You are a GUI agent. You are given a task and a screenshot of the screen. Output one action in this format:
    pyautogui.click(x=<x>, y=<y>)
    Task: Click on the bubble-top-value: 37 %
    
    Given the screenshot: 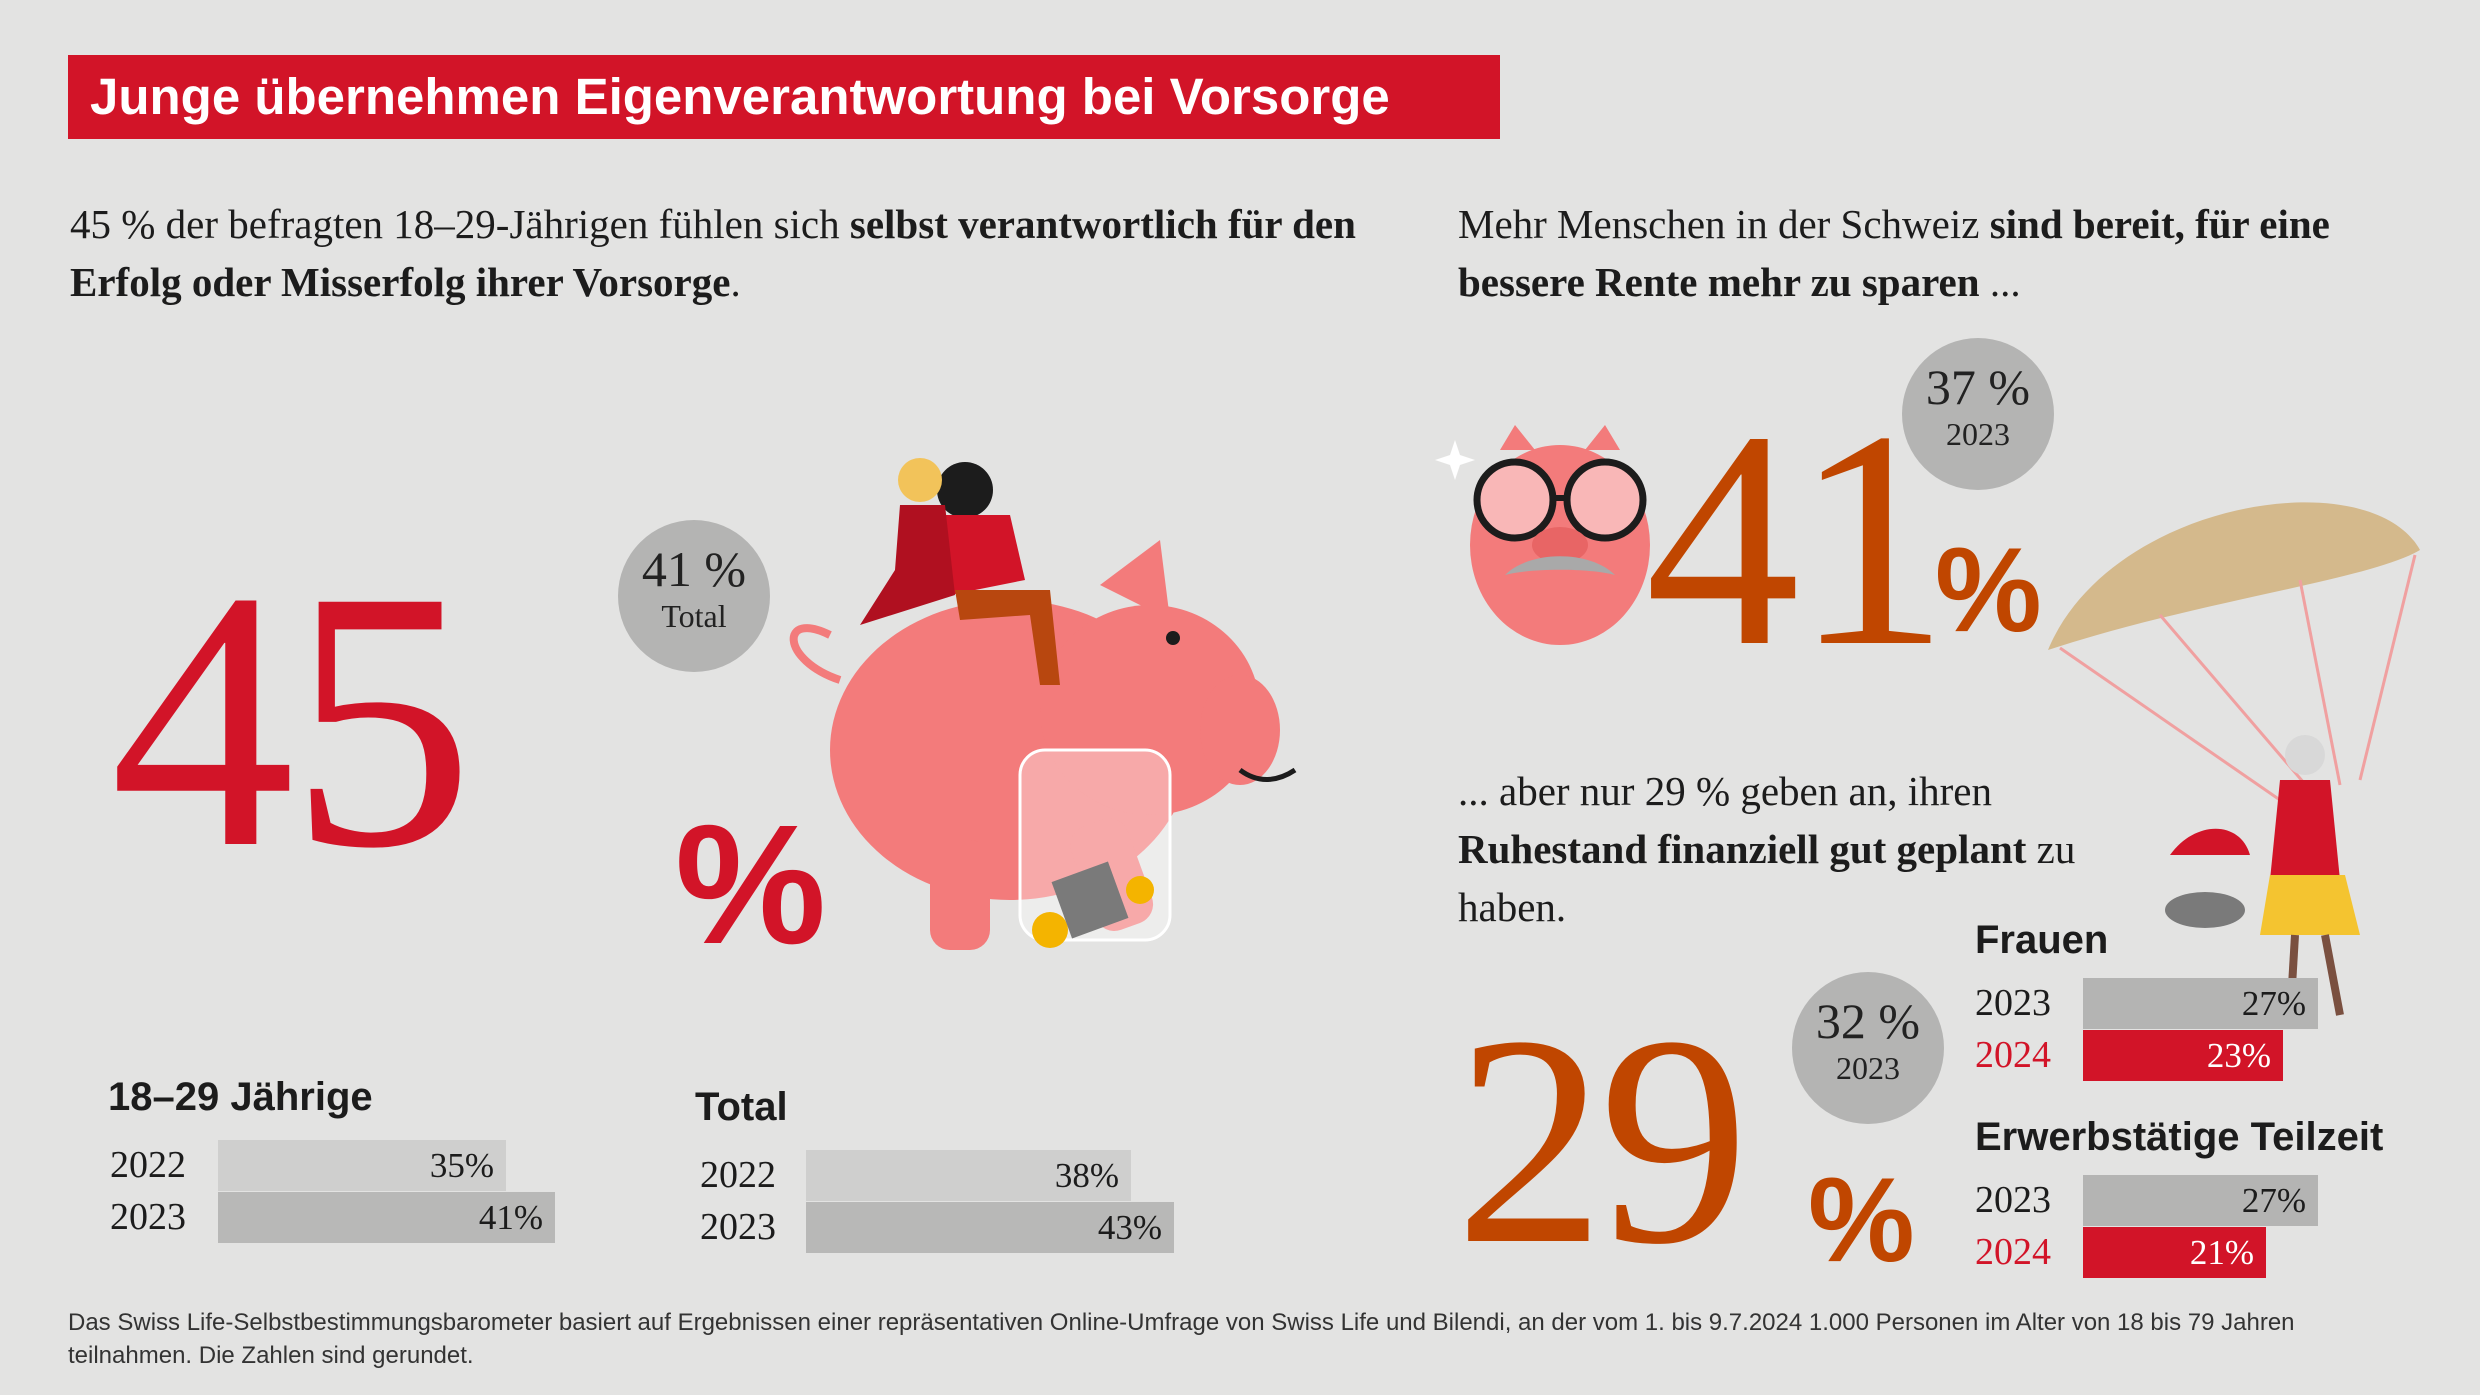 What is the action you would take?
    pyautogui.click(x=1978, y=387)
    